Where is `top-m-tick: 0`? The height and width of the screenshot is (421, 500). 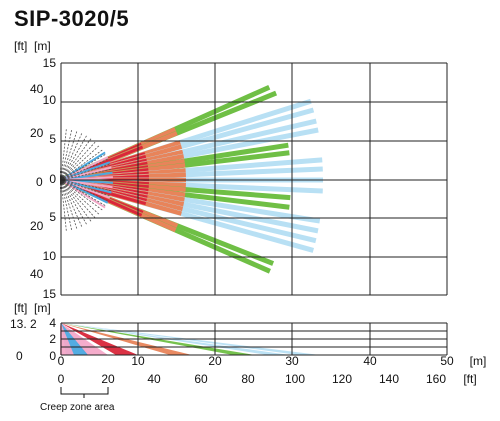
top-m-tick: 0 is located at coordinates (52, 179).